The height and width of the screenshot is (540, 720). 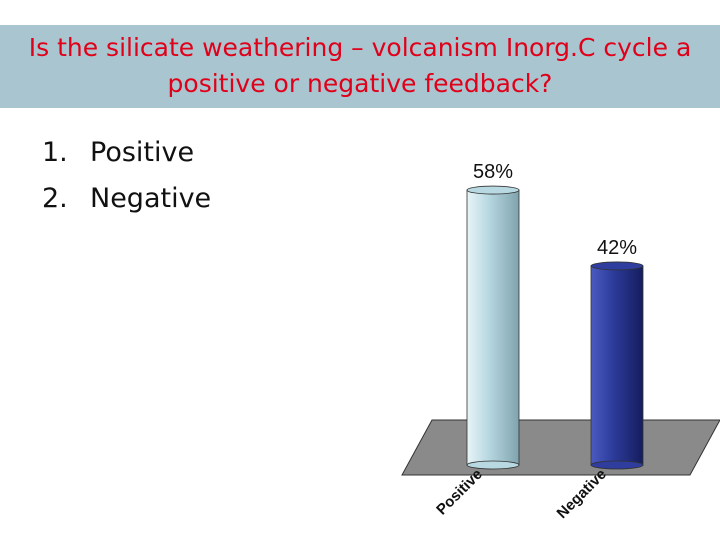 I want to click on option: 2. Negative, so click(x=126, y=199).